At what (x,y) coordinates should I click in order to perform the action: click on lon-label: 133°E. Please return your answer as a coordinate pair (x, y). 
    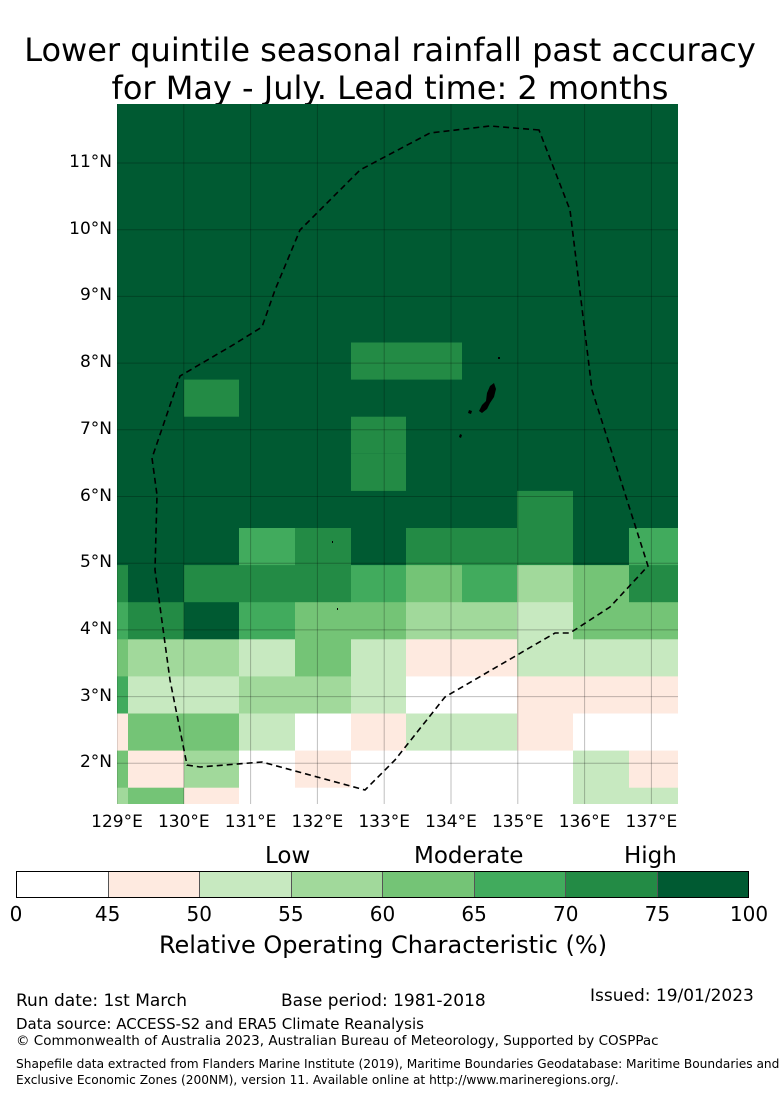
    Looking at the image, I should click on (384, 822).